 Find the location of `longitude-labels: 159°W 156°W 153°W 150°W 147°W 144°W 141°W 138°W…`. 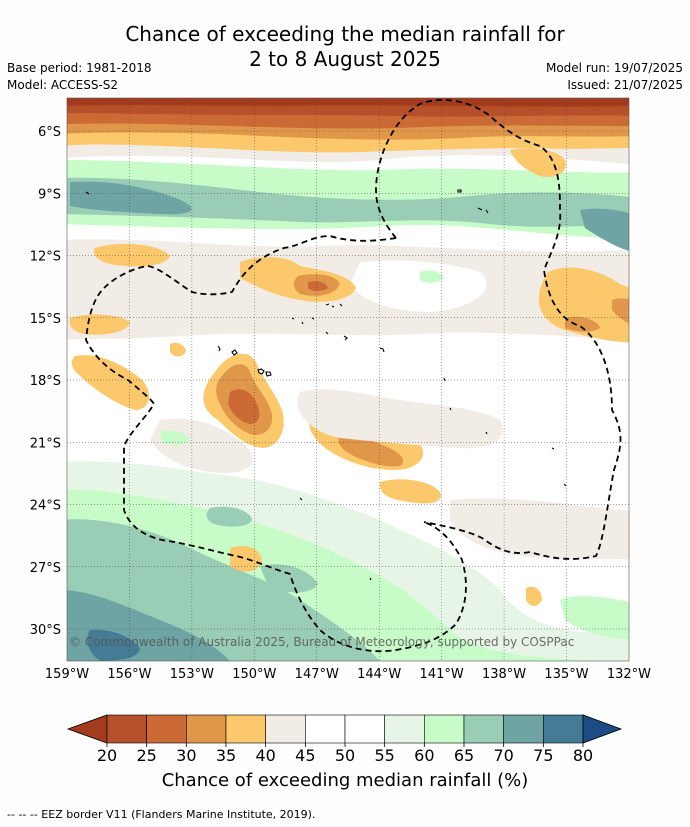

longitude-labels: 159°W 156°W 153°W 150°W 147°W 144°W 141°W 138°W… is located at coordinates (348, 674).